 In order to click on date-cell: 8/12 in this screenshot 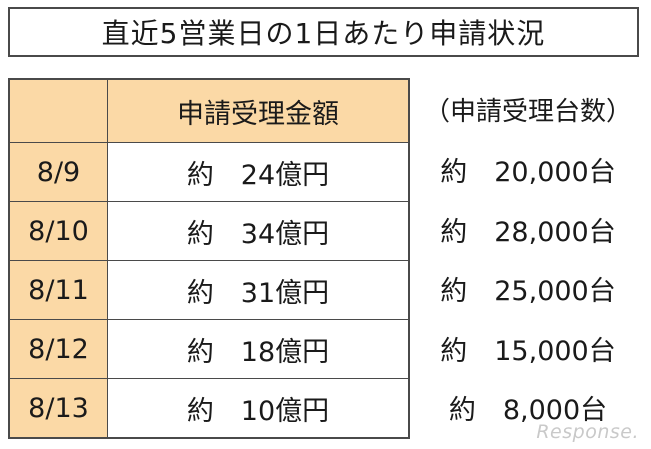, I will do `click(58, 349)`.